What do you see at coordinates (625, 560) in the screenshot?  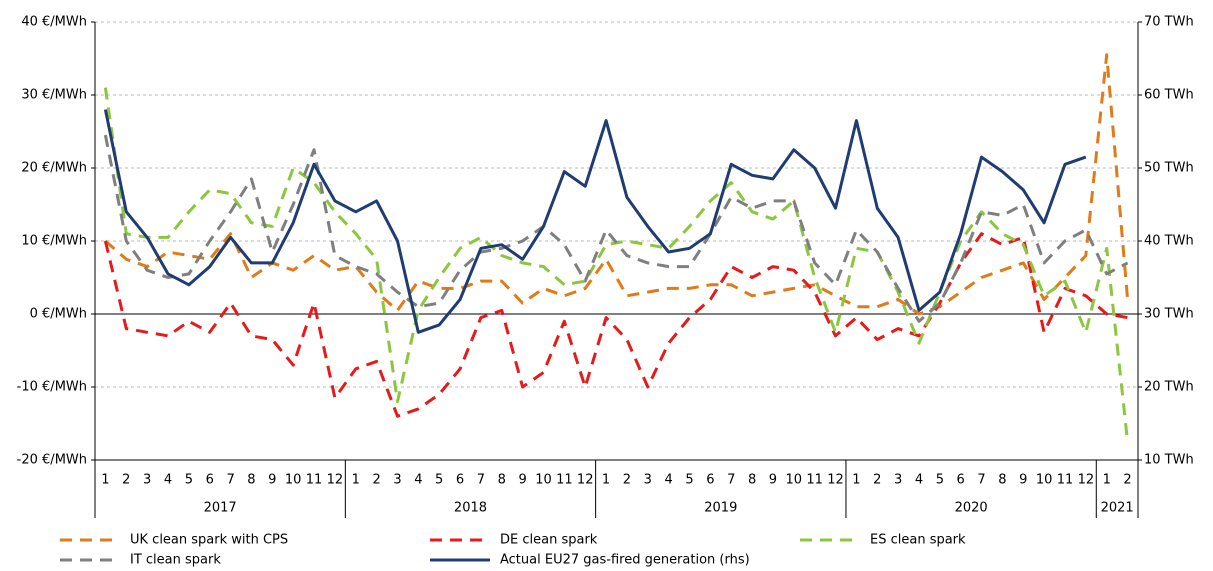 I see `legend-label: Actual EU27 gas-fired generation (rhs)` at bounding box center [625, 560].